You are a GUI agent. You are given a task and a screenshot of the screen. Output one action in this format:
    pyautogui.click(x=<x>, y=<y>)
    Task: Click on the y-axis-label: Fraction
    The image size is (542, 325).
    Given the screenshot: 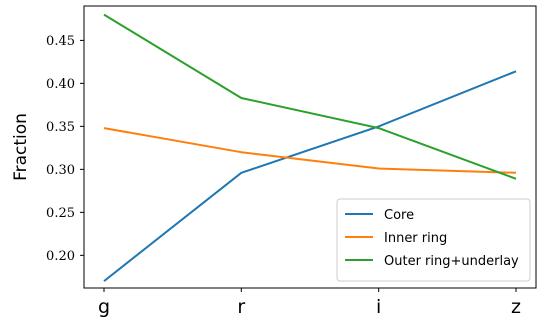 What is the action you would take?
    pyautogui.click(x=21, y=147)
    